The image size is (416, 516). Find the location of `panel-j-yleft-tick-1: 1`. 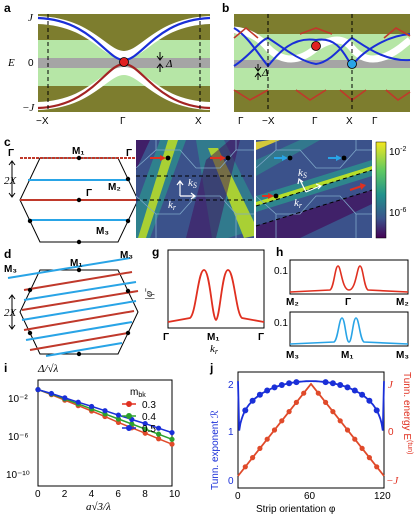

panel-j-yleft-tick-1: 1 is located at coordinates (231, 432).